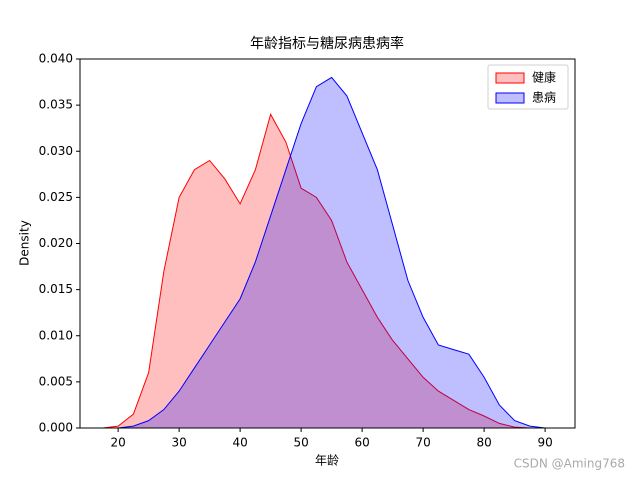  Describe the element at coordinates (56, 243) in the screenshot. I see `y-tick-label: 0.020` at that location.